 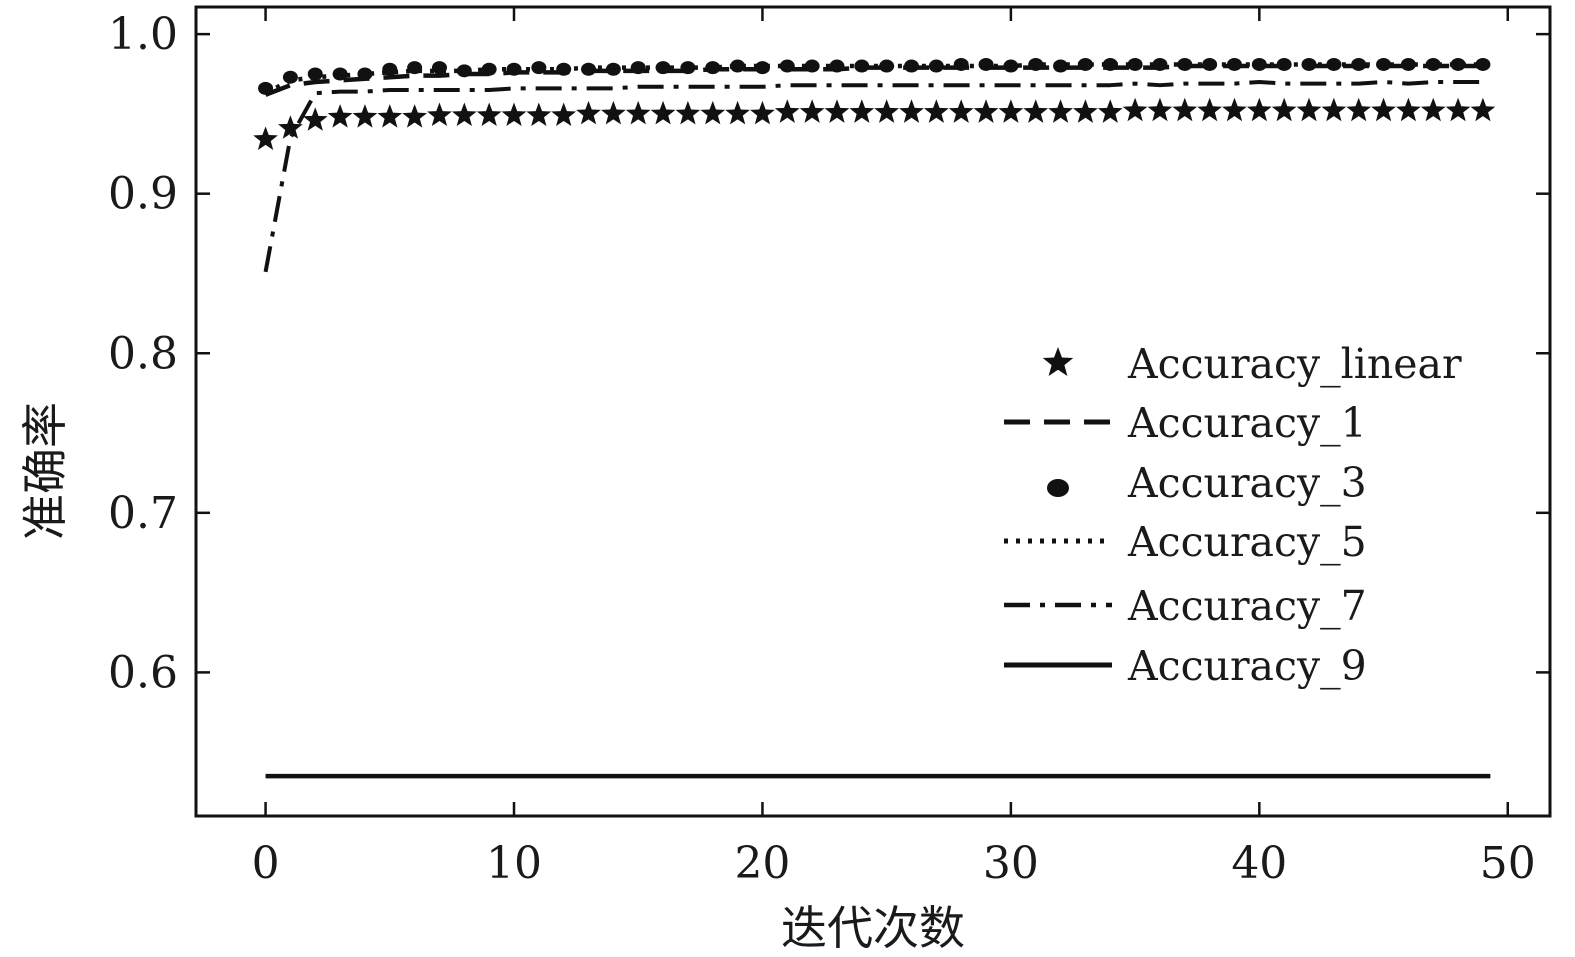 I want to click on legend-item-accuracy-9: Accuracy_9, so click(x=1185, y=666).